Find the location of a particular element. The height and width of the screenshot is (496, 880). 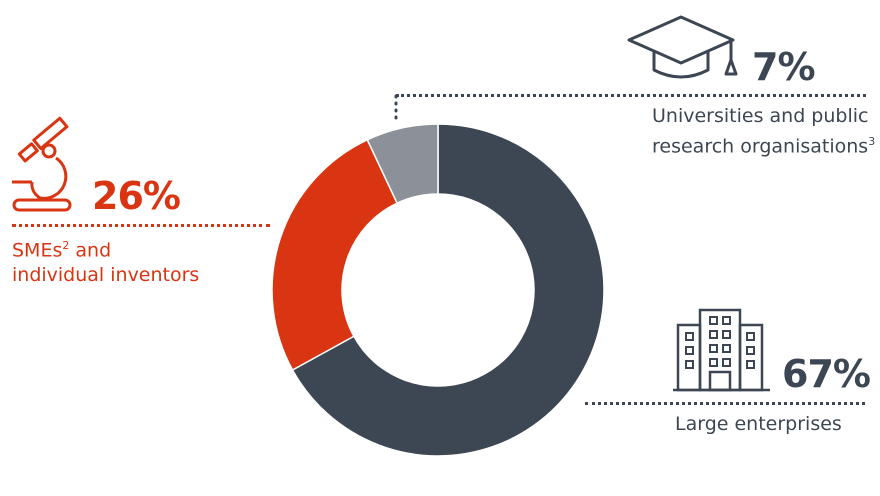

leader-line-large is located at coordinates (725, 403).